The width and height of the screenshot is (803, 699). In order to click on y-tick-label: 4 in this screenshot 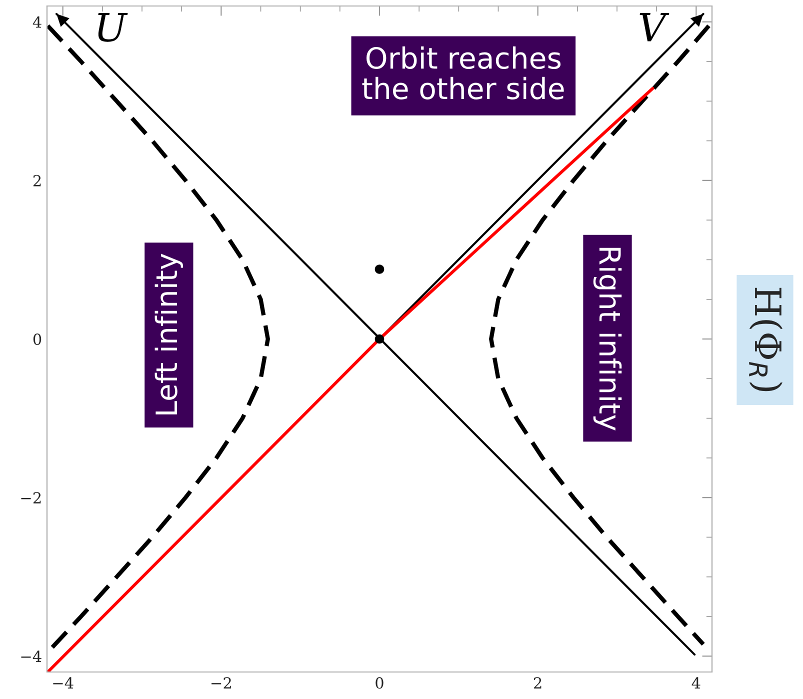, I will do `click(37, 22)`.